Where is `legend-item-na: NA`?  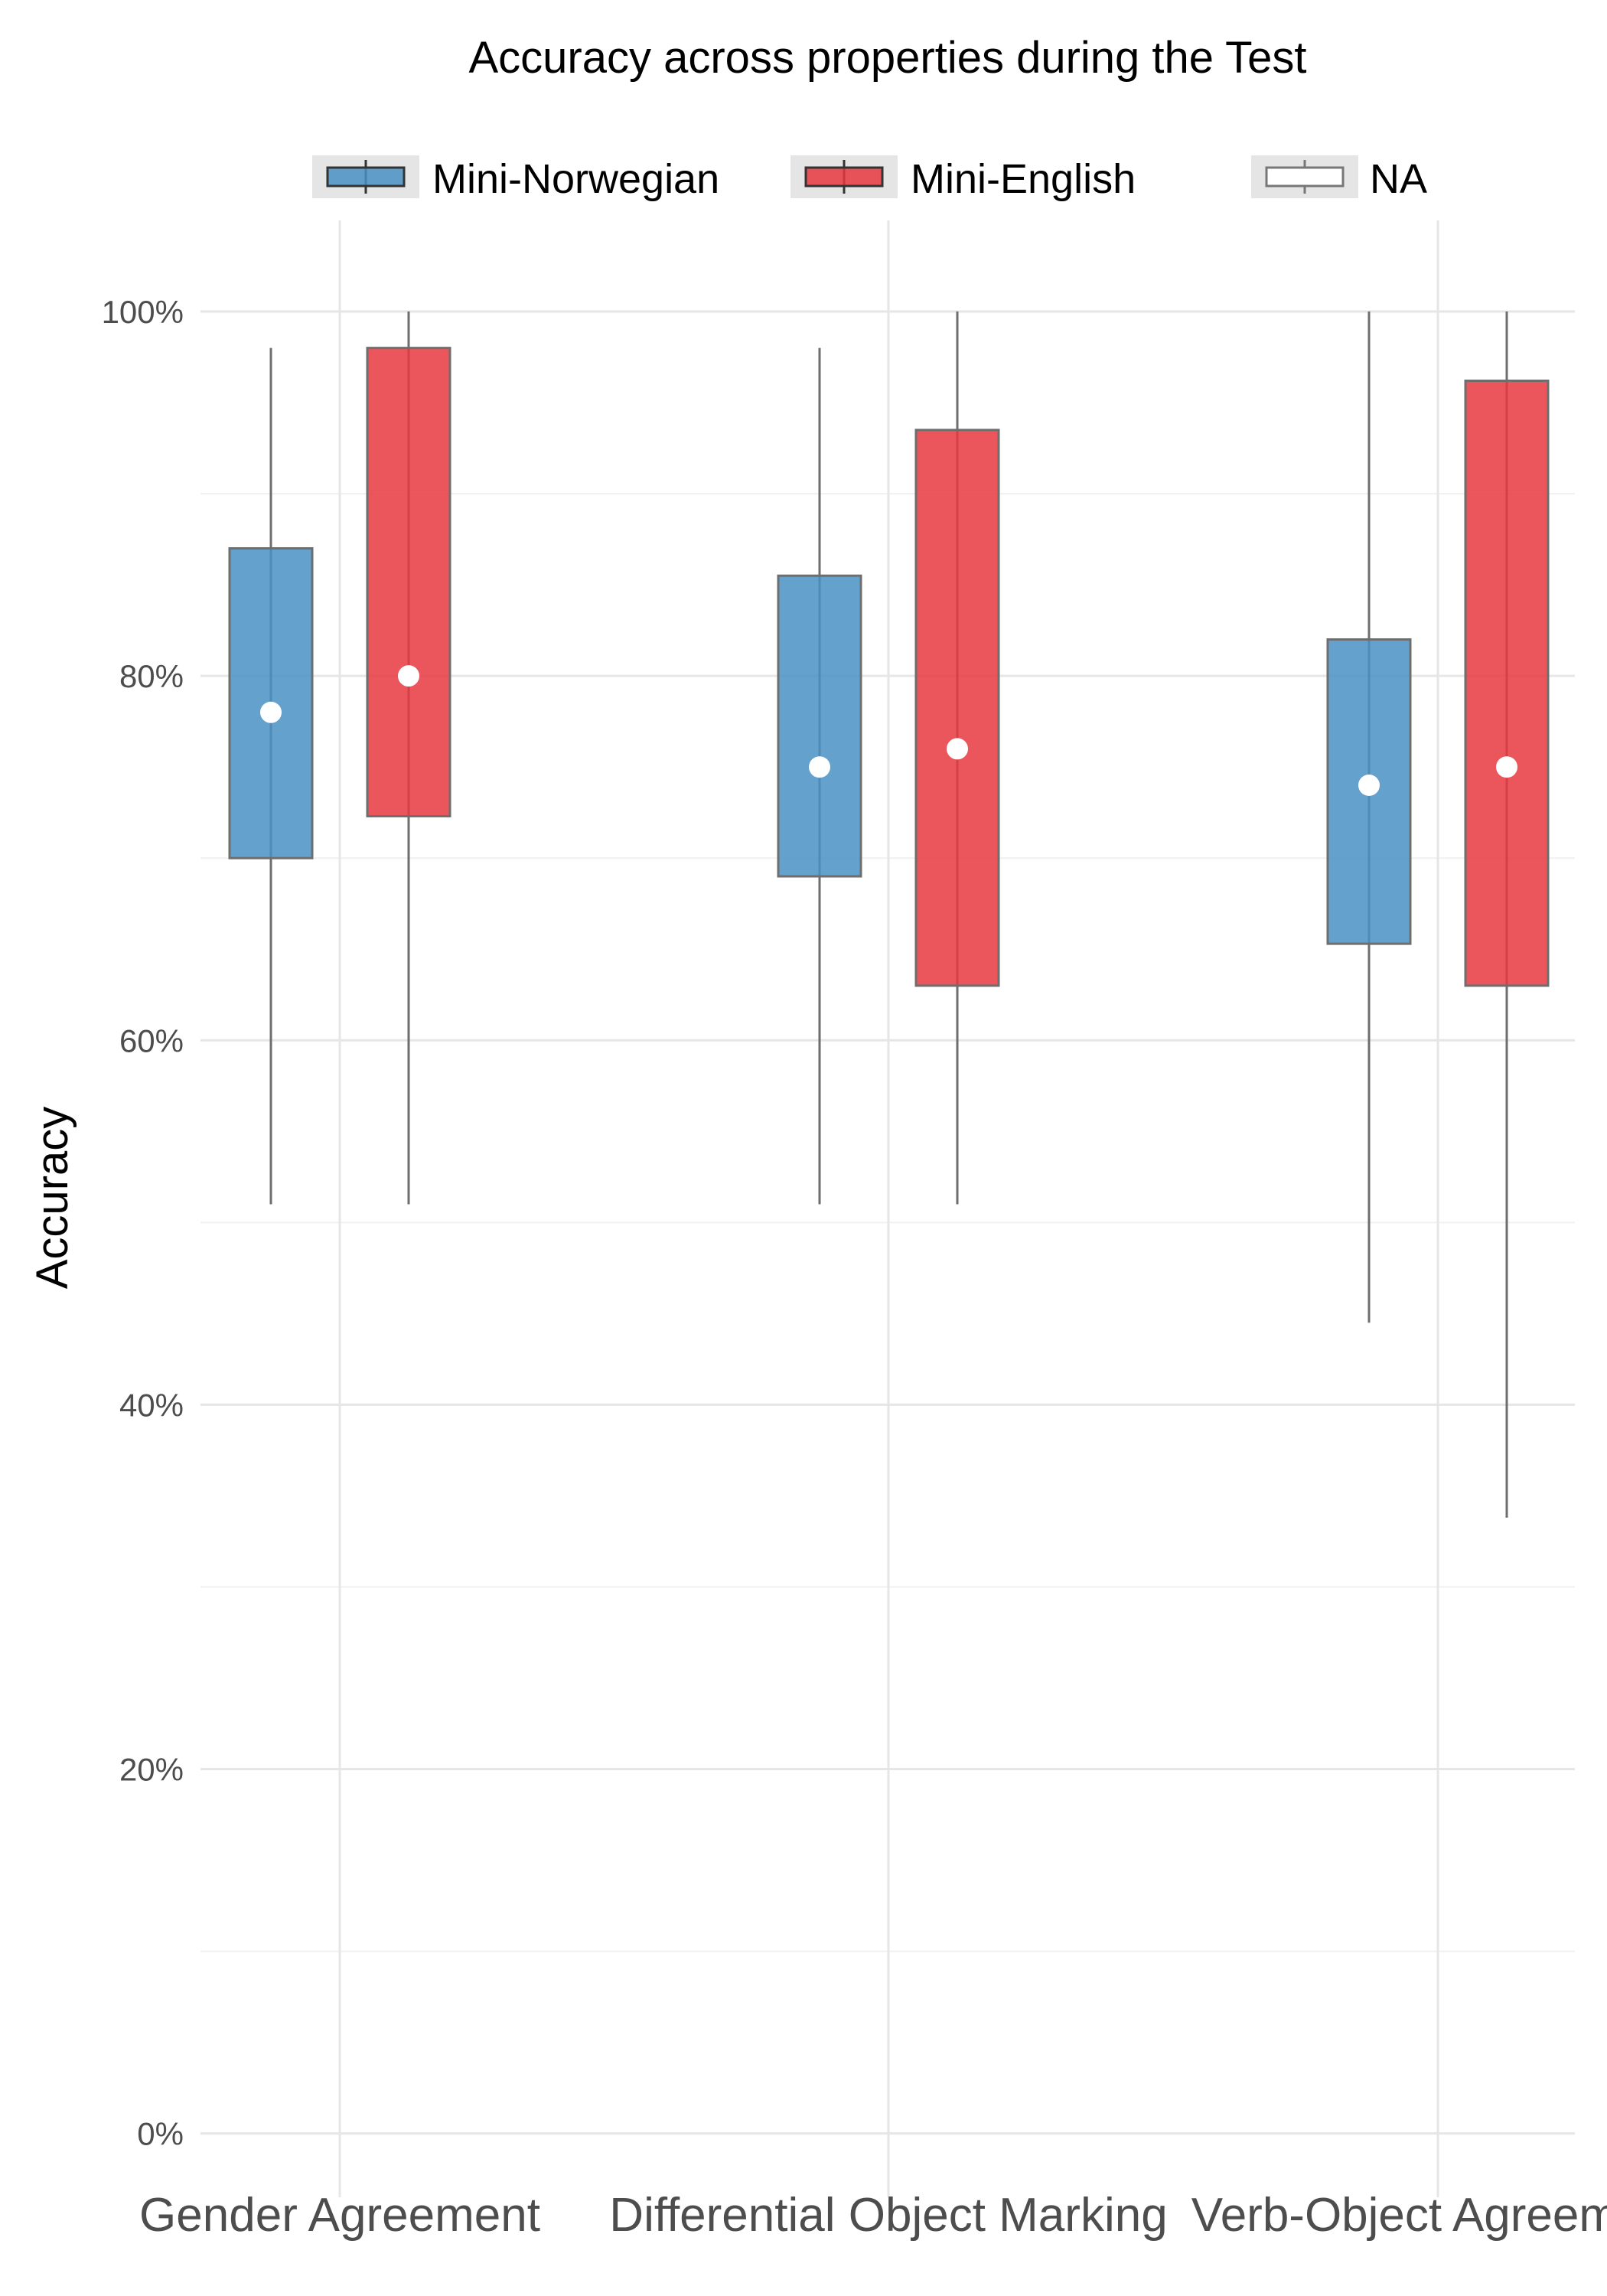
legend-item-na: NA is located at coordinates (1339, 178).